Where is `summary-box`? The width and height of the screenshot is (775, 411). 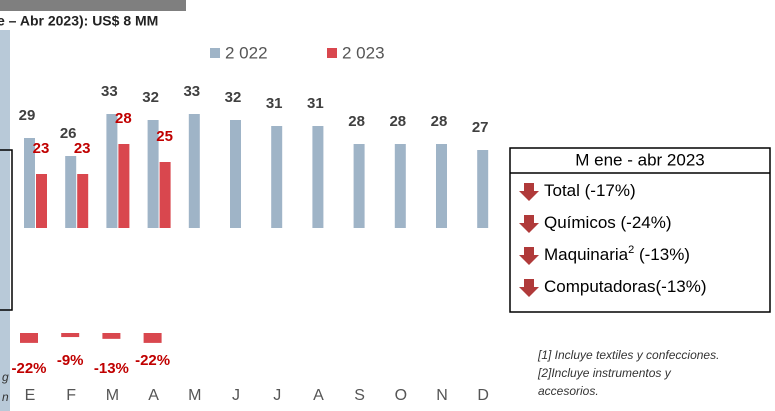 summary-box is located at coordinates (640, 230).